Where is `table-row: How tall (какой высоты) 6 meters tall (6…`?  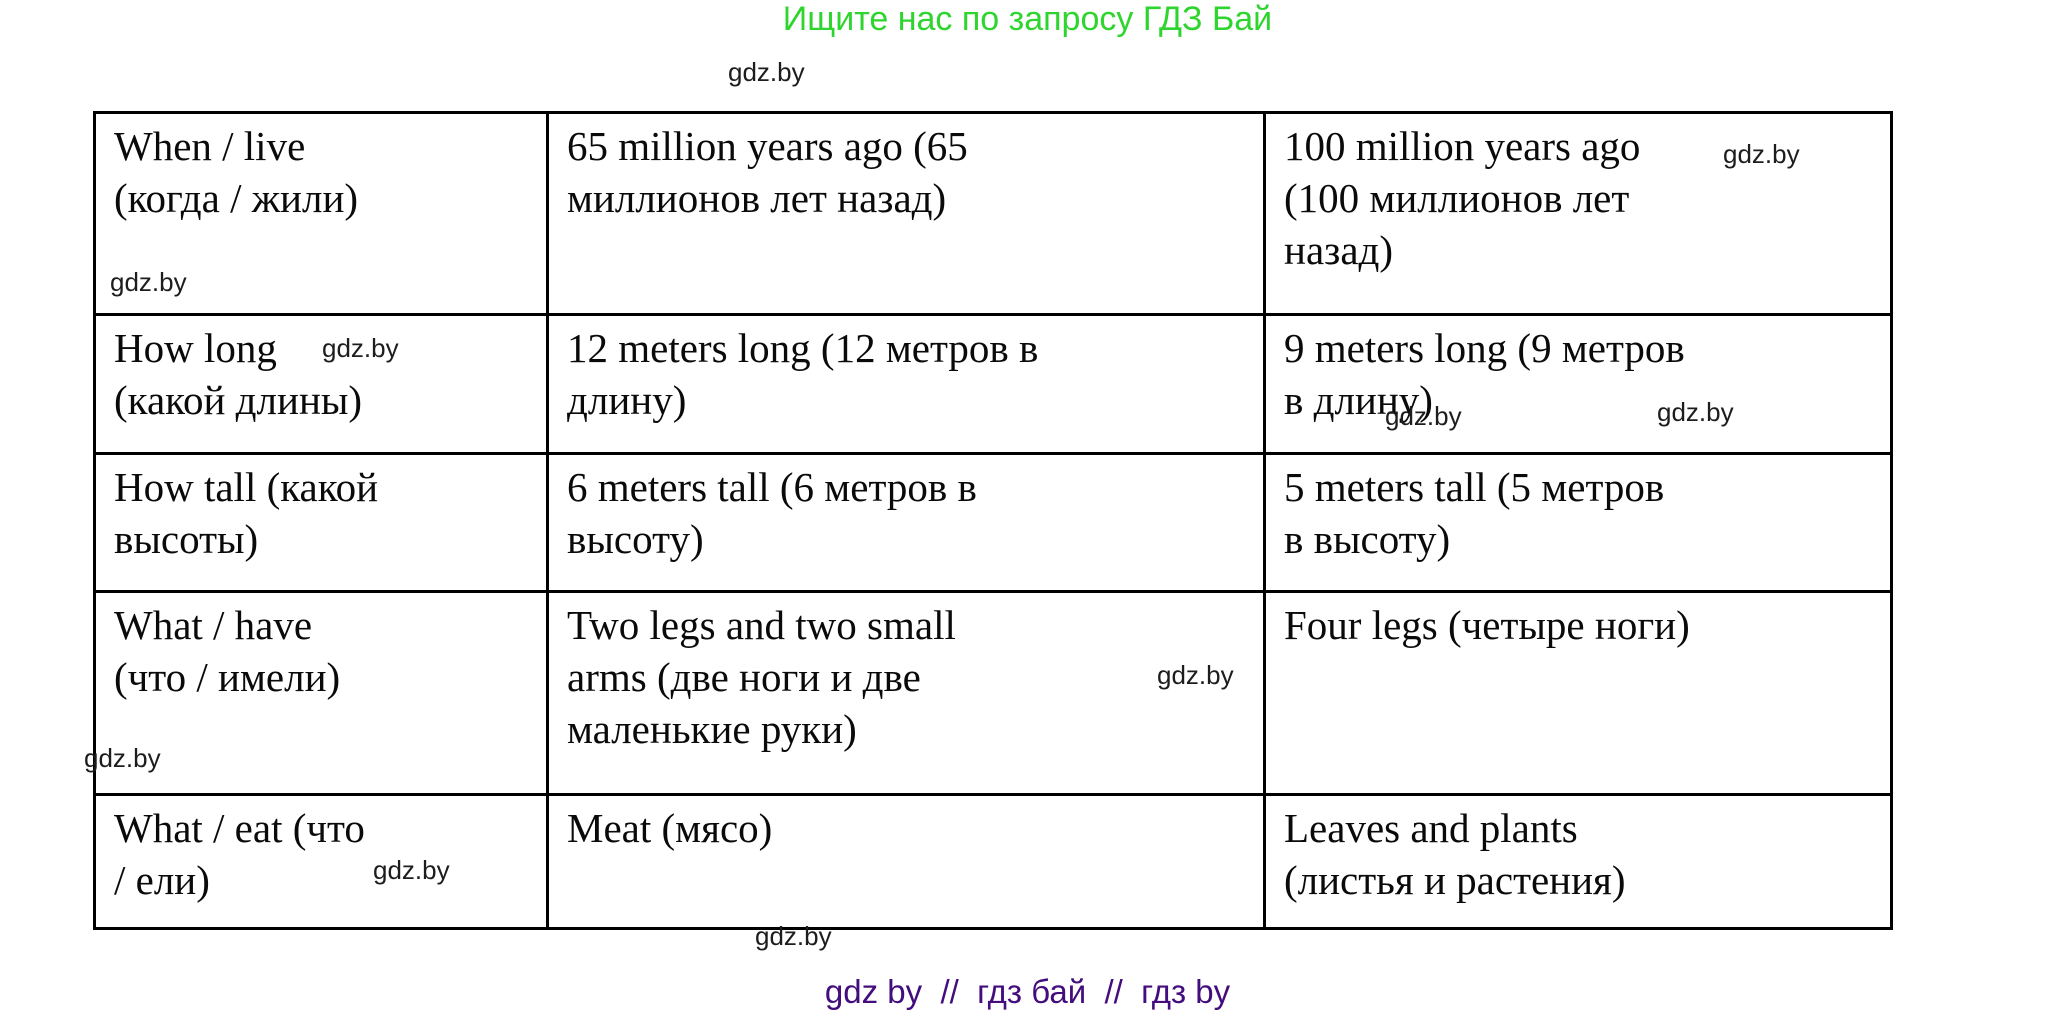 table-row: How tall (какой высоты) 6 meters tall (6… is located at coordinates (993, 522).